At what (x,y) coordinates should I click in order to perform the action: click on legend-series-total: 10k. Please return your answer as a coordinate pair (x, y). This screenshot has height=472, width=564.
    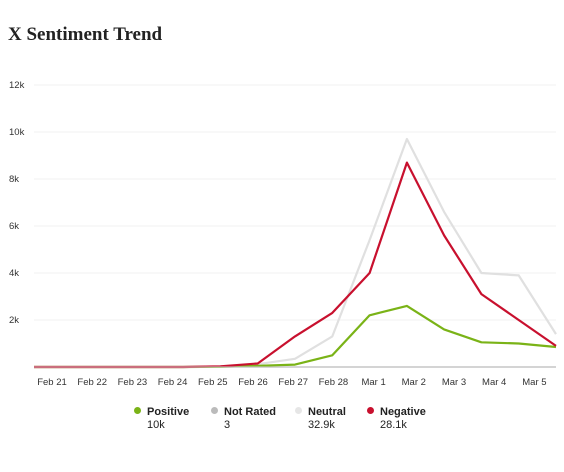
    Looking at the image, I should click on (156, 425).